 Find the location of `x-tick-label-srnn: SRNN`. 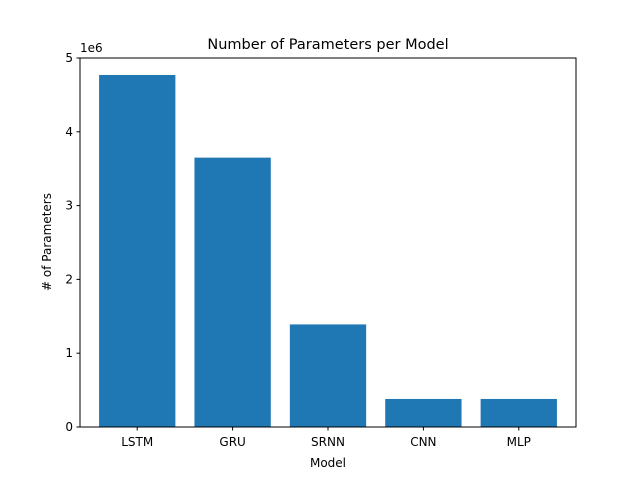

x-tick-label-srnn: SRNN is located at coordinates (328, 442).